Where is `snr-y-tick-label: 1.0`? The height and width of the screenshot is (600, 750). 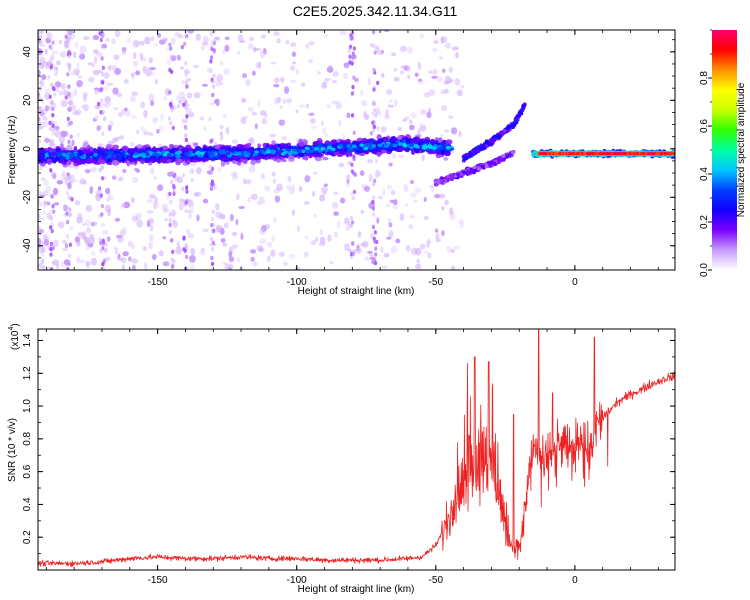
snr-y-tick-label: 1.0 is located at coordinates (27, 406).